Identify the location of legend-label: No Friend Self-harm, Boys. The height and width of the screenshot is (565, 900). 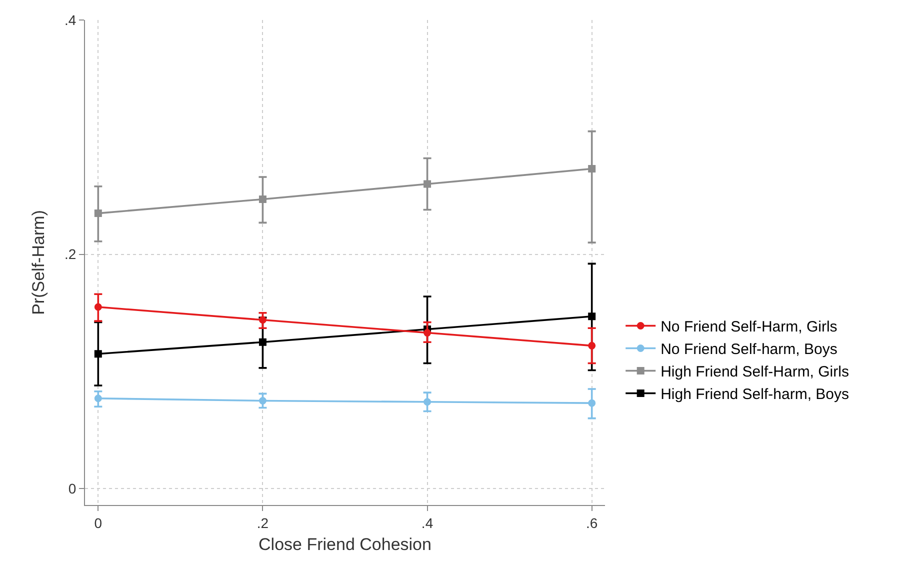
(749, 349).